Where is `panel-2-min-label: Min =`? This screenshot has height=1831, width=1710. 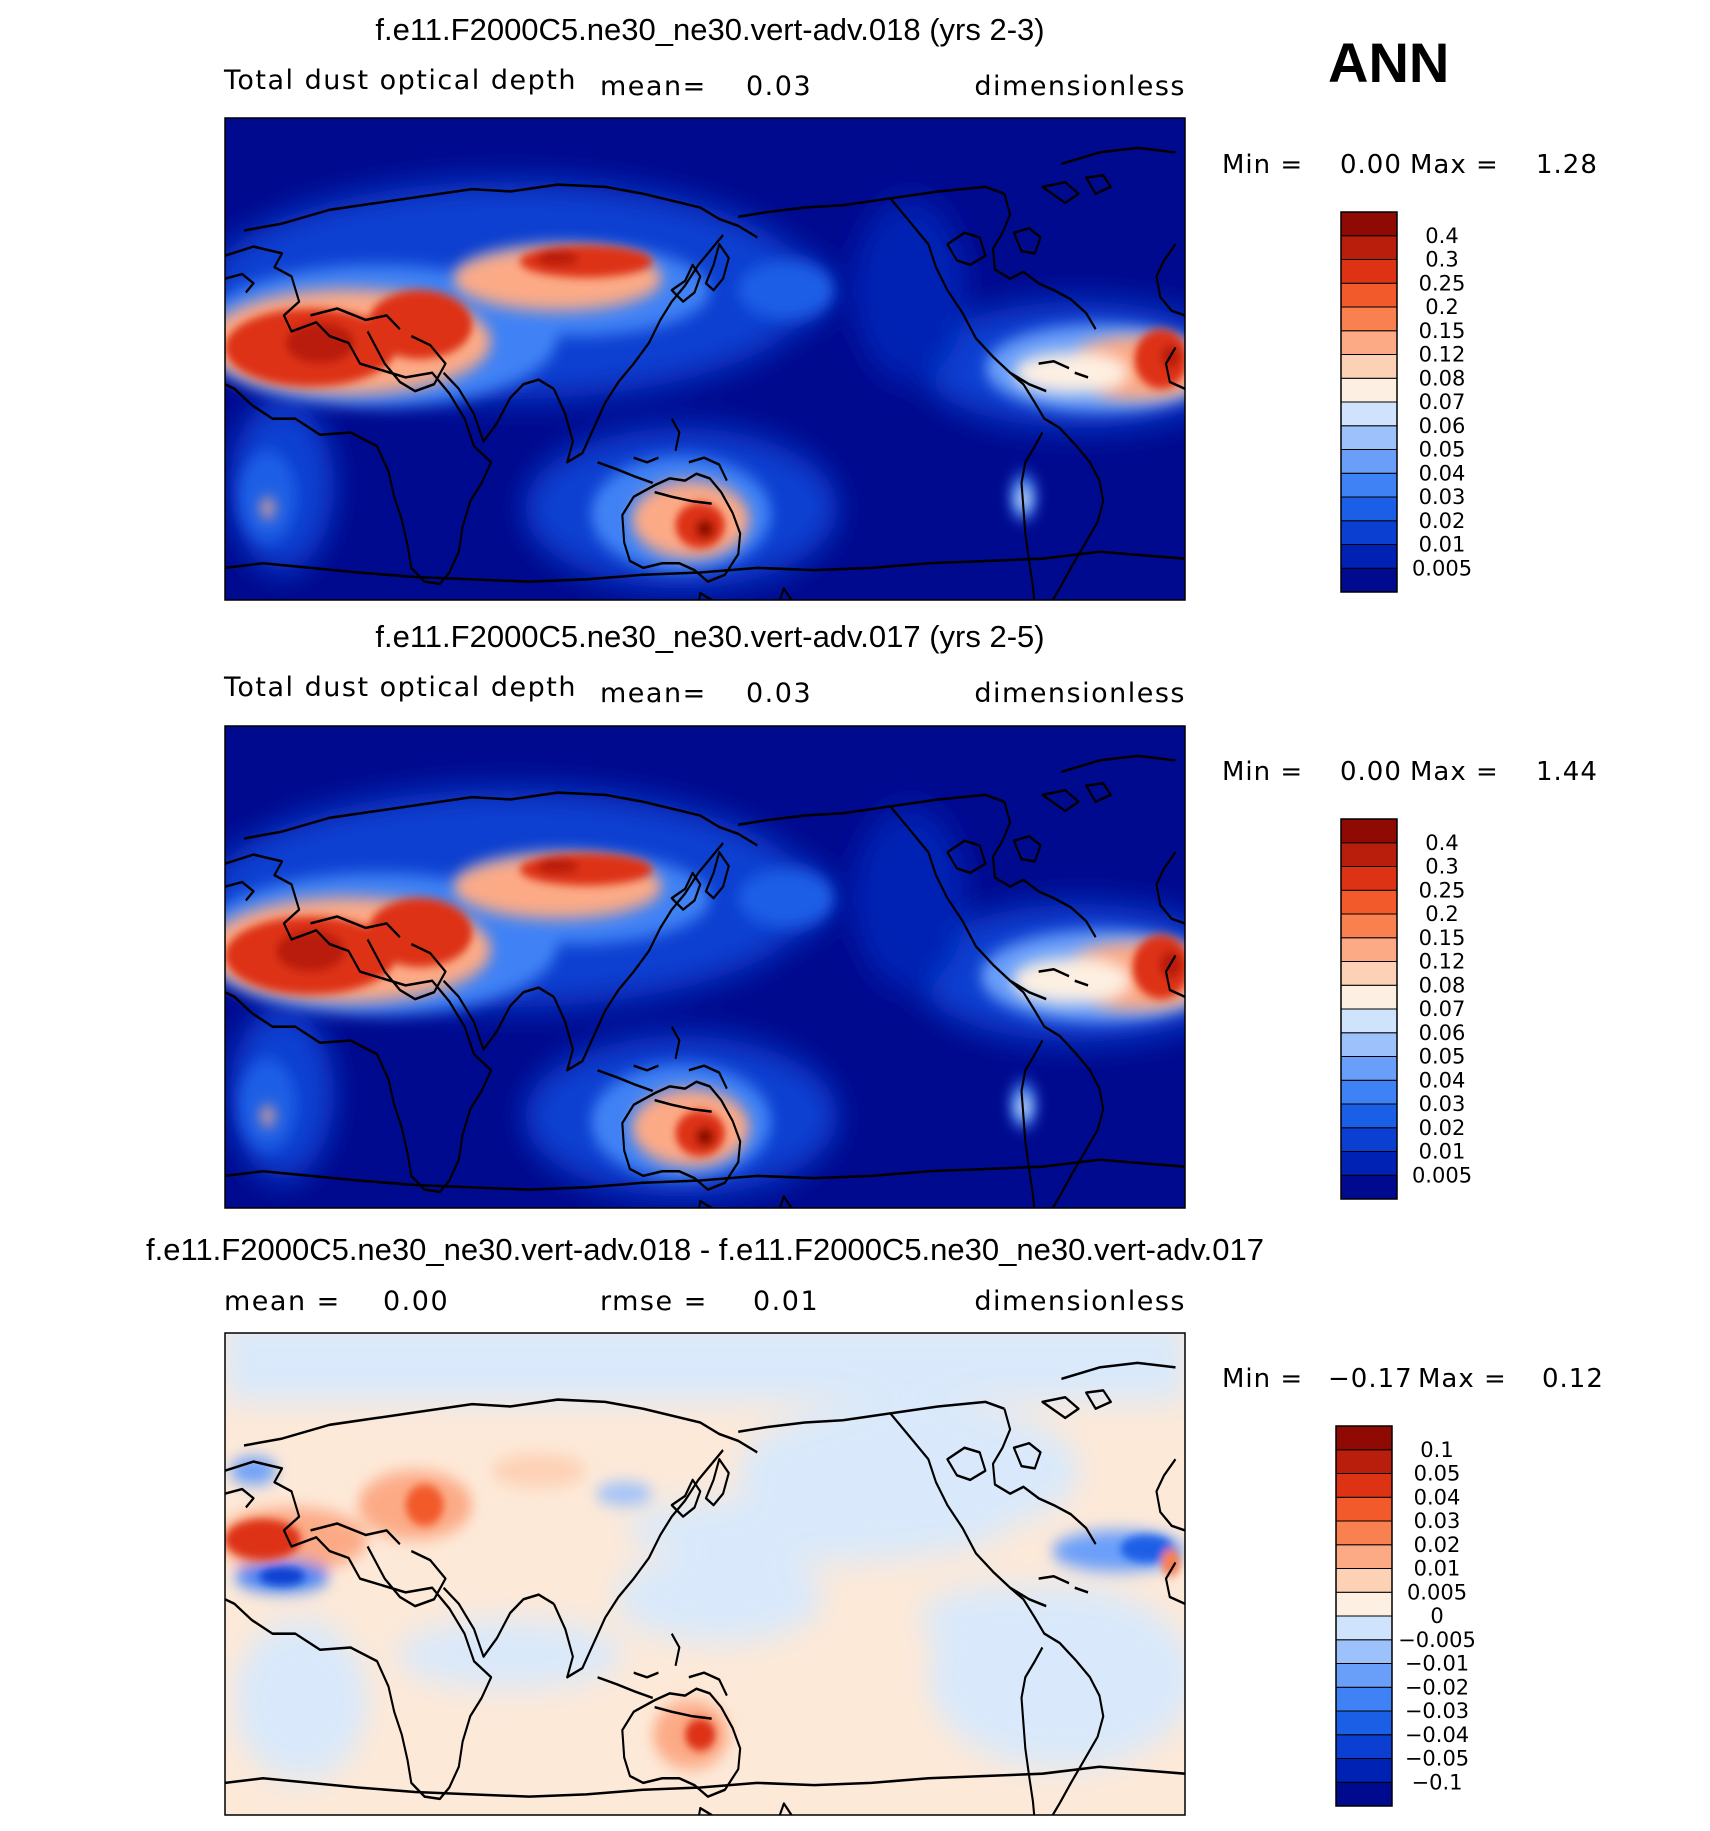 panel-2-min-label: Min = is located at coordinates (1262, 772).